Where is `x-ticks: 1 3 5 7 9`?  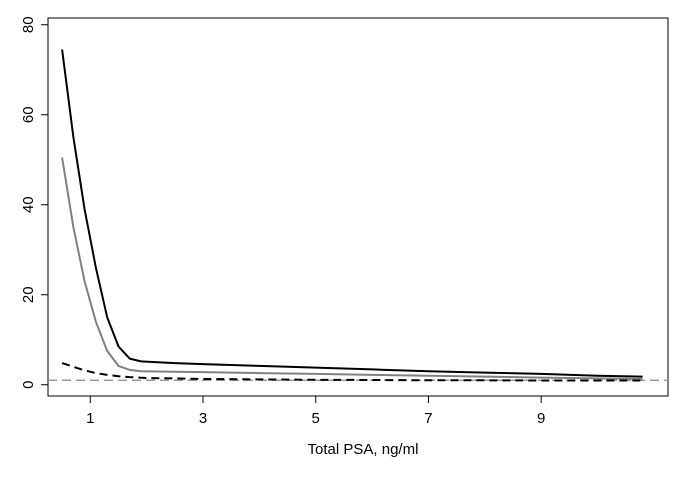
x-ticks: 1 3 5 7 9 is located at coordinates (315, 411).